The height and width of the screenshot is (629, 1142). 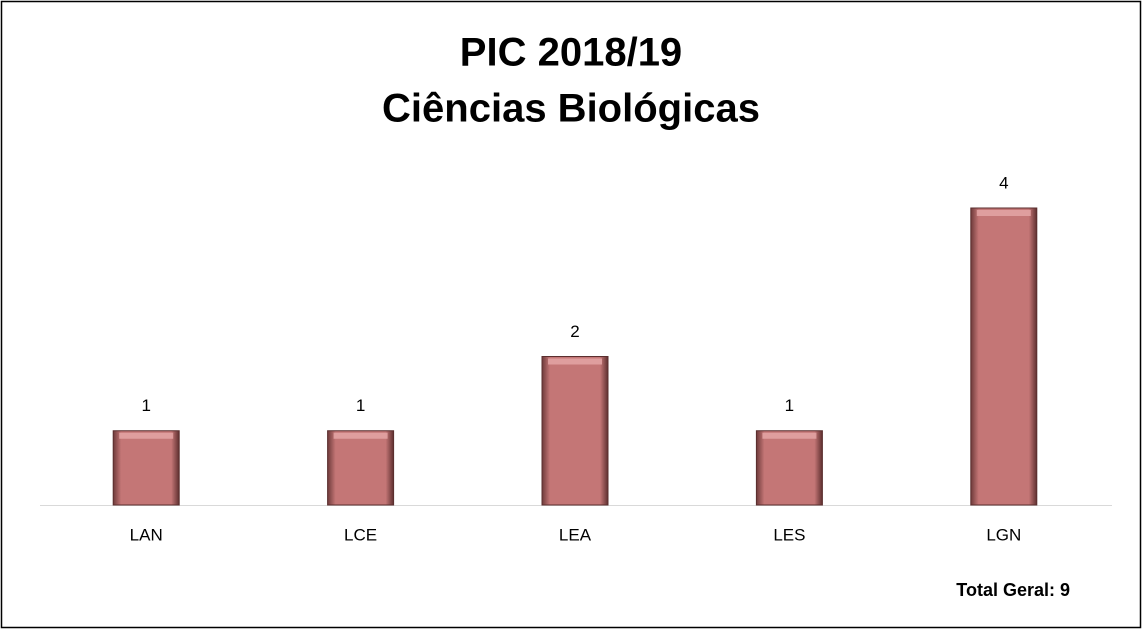 I want to click on annotation: Total Geral: 9, so click(x=1013, y=590).